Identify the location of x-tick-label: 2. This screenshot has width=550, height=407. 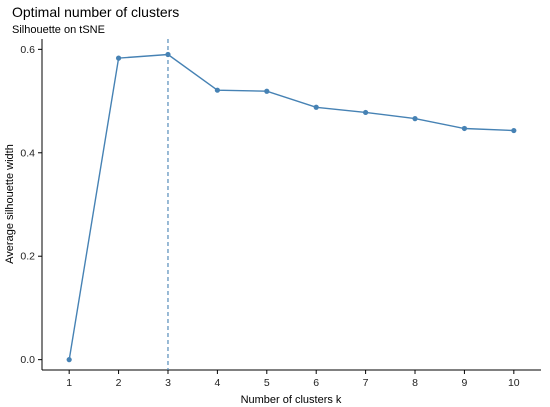
(119, 383).